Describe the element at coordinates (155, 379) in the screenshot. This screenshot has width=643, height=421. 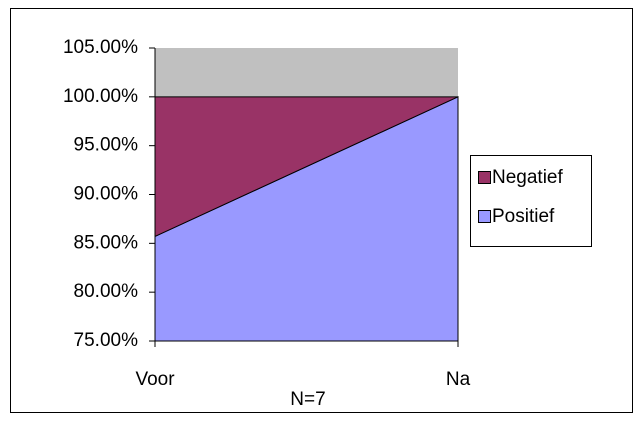
I see `x-tick-label: Voor` at that location.